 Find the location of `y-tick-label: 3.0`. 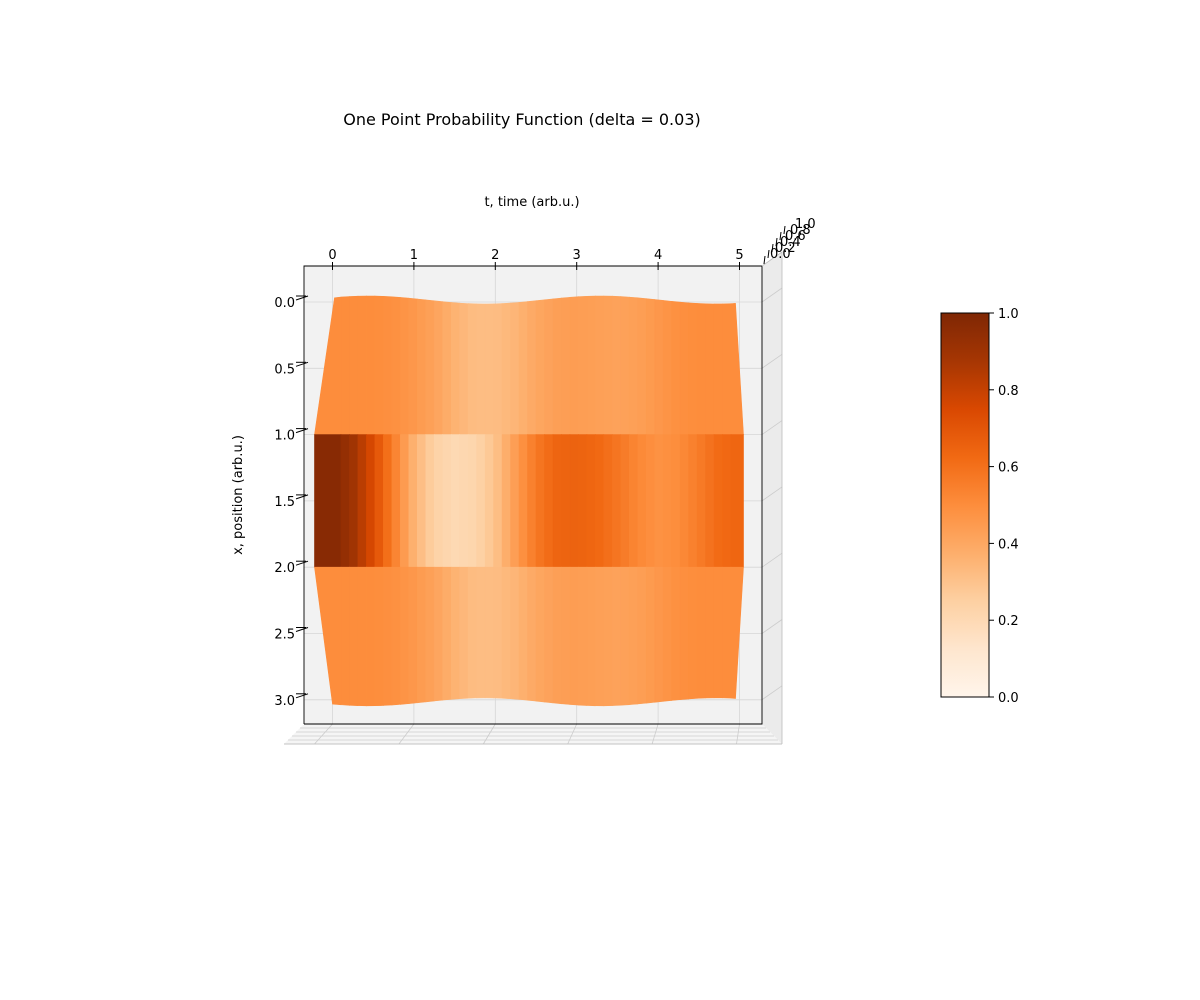

y-tick-label: 3.0 is located at coordinates (284, 701).